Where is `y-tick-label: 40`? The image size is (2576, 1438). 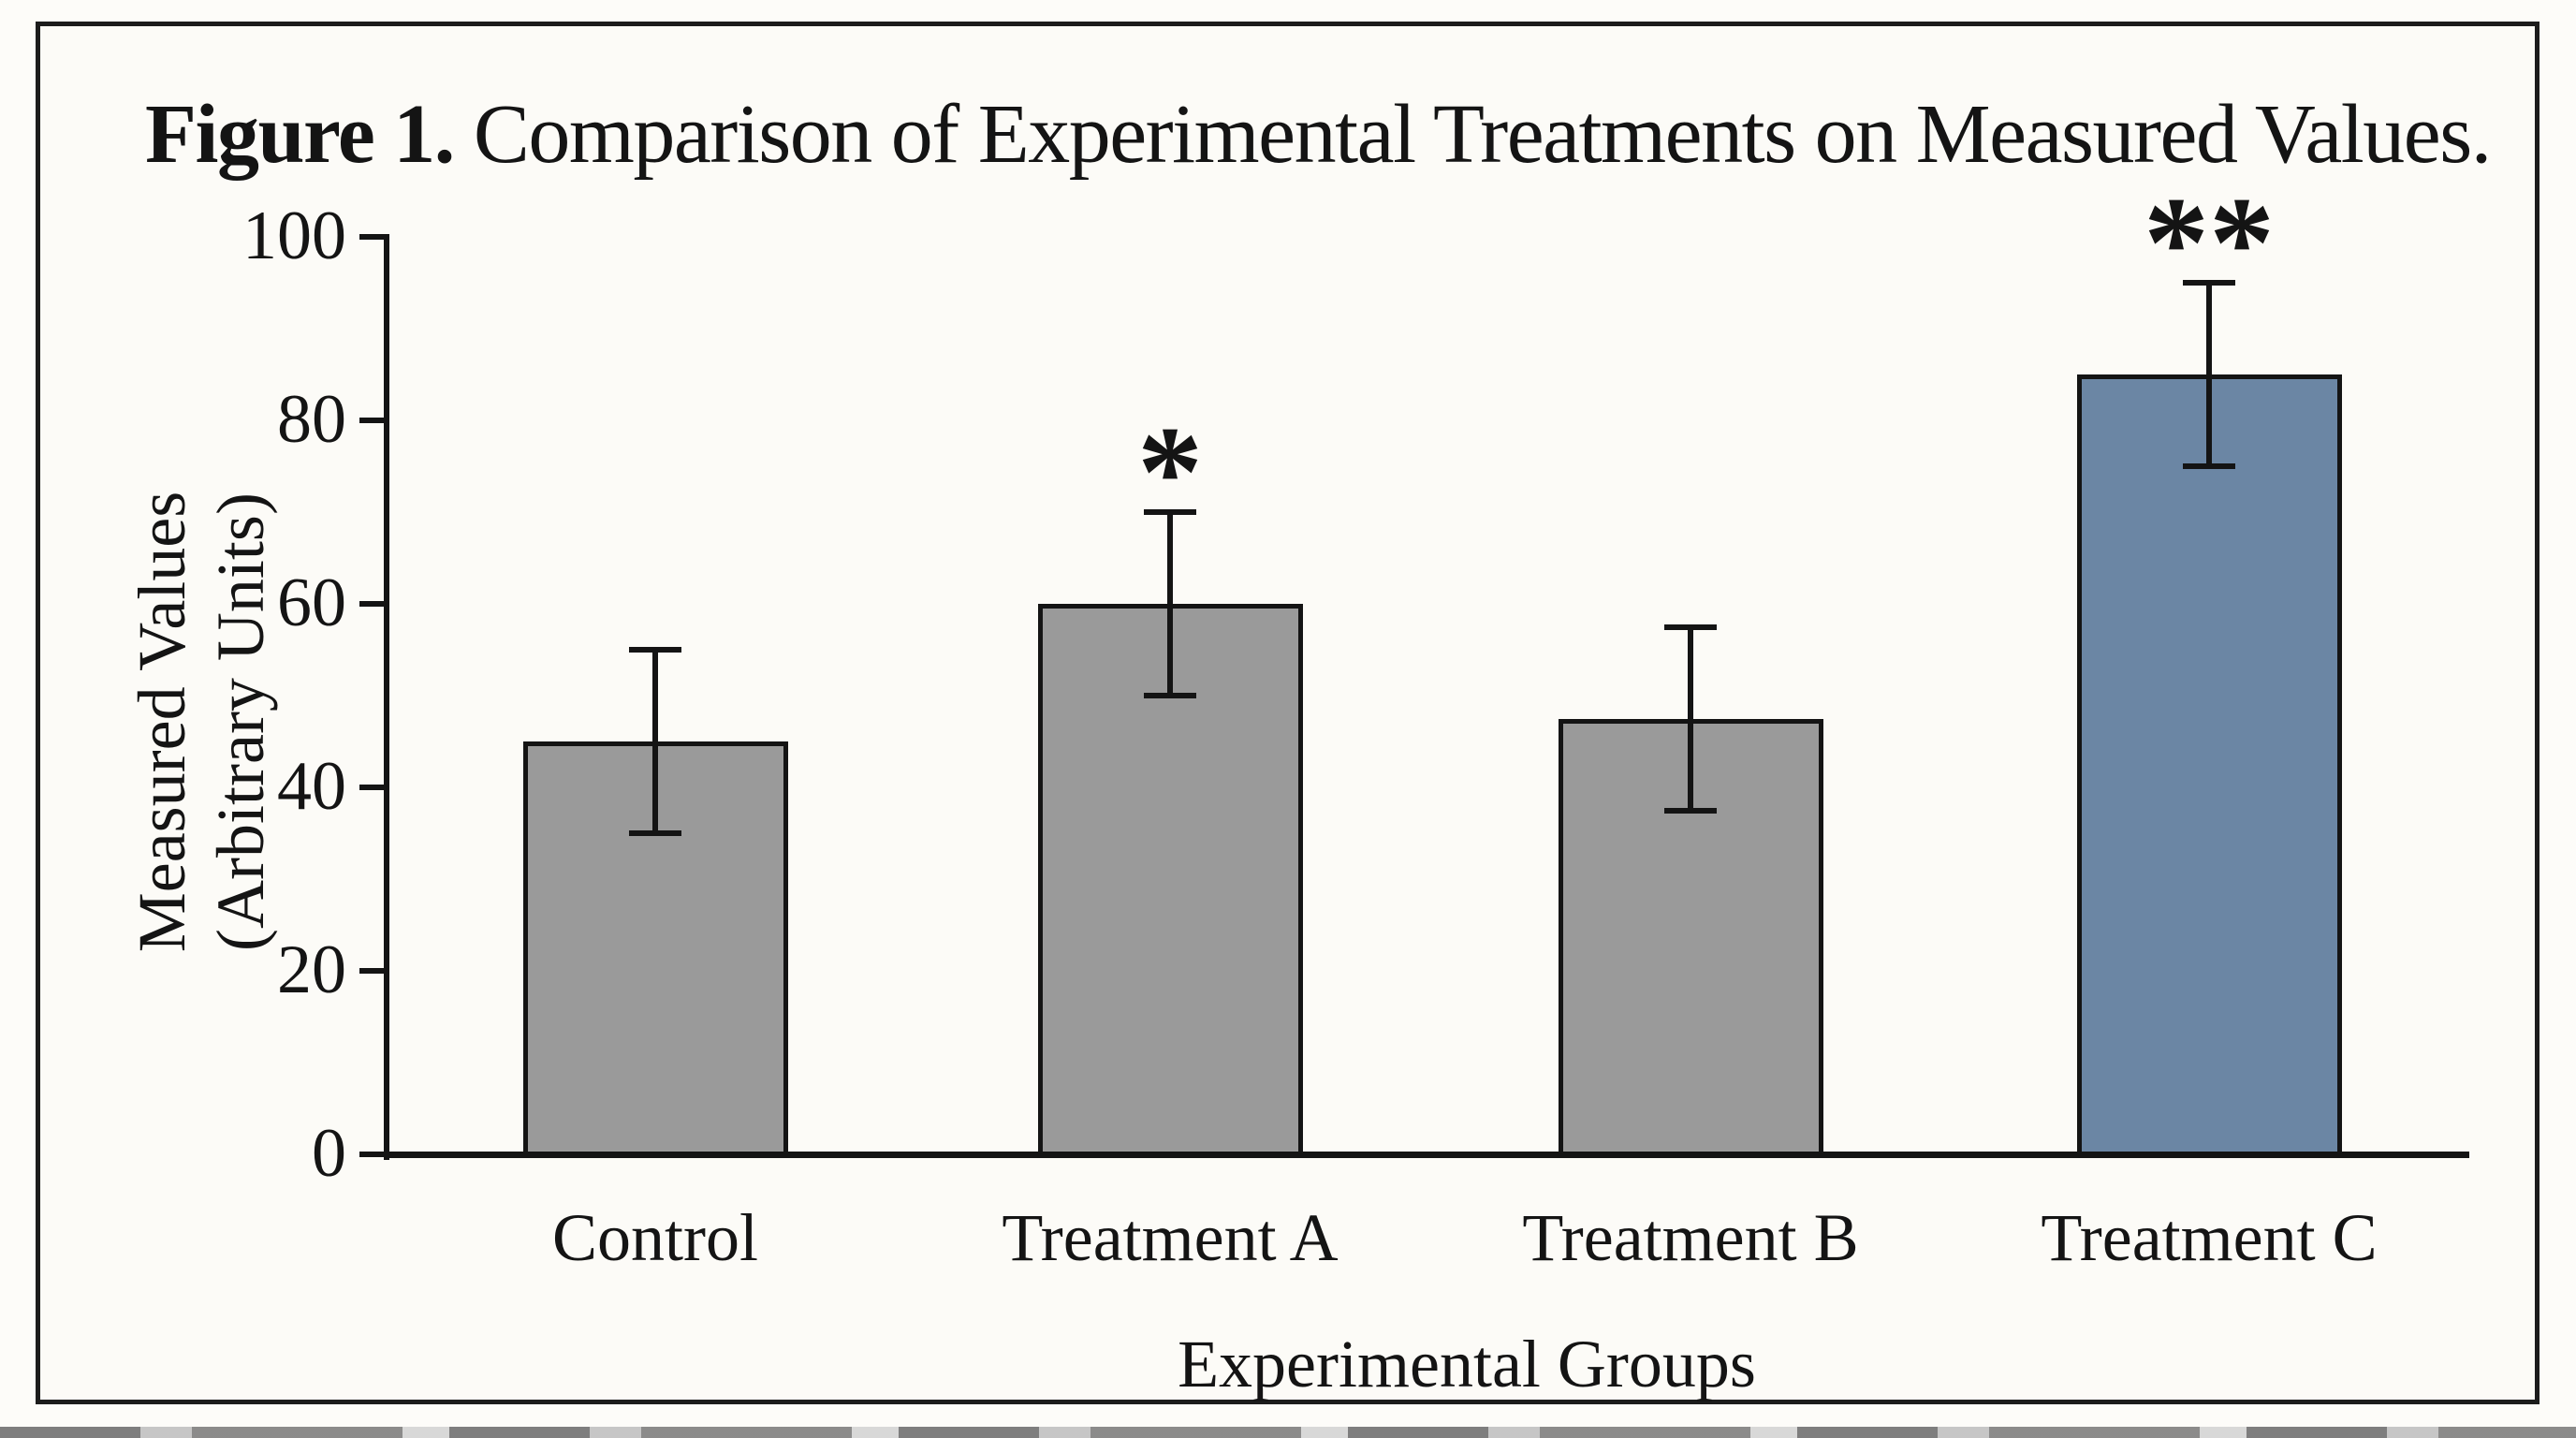
y-tick-label: 40 is located at coordinates (311, 786).